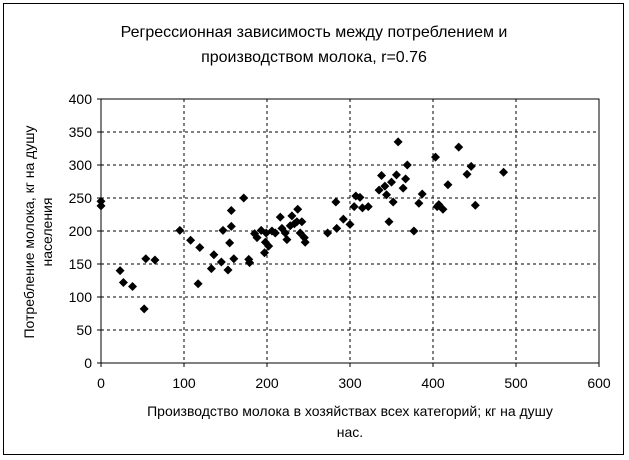  Describe the element at coordinates (81, 132) in the screenshot. I see `y-tick-label: 350` at that location.